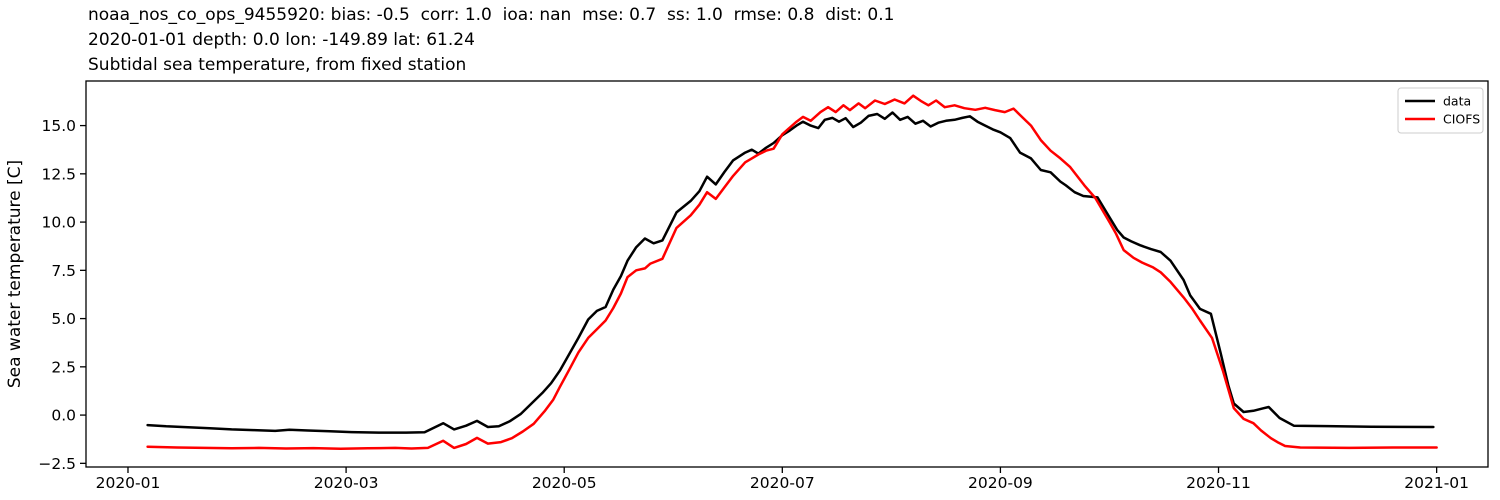  What do you see at coordinates (564, 483) in the screenshot?
I see `x-tick-label: 2020-05` at bounding box center [564, 483].